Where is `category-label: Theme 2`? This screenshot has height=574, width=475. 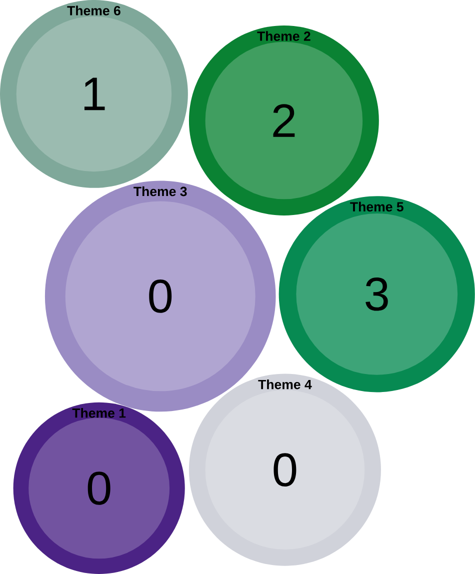
category-label: Theme 2 is located at coordinates (283, 36).